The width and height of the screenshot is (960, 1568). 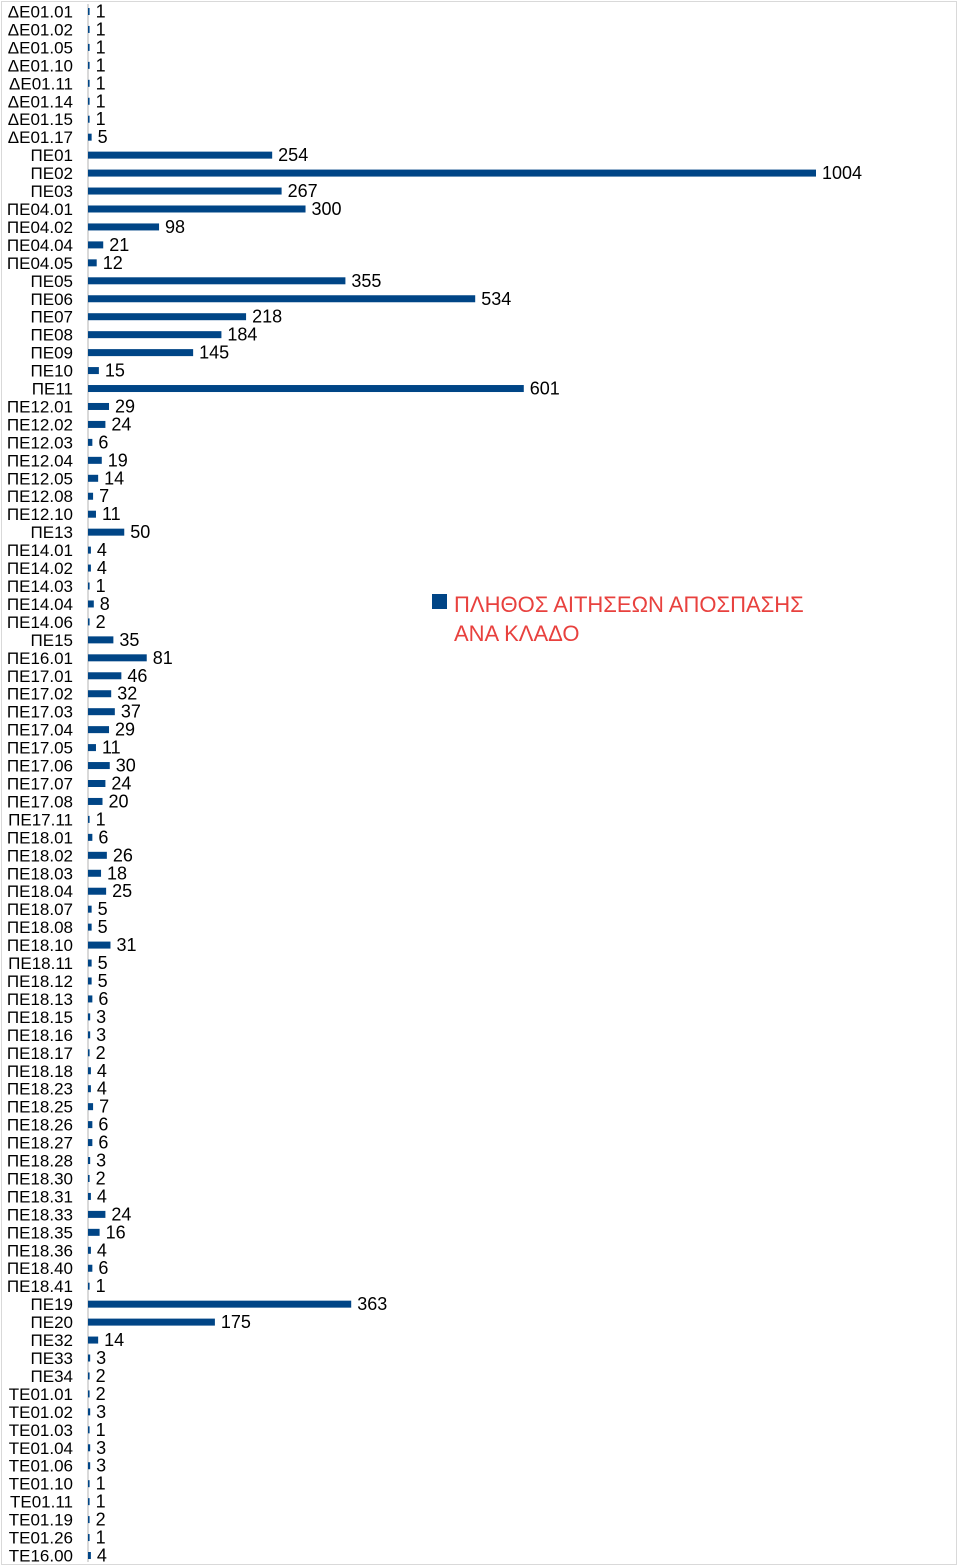 I want to click on category-label: ΔΕ01.10, so click(x=40, y=65).